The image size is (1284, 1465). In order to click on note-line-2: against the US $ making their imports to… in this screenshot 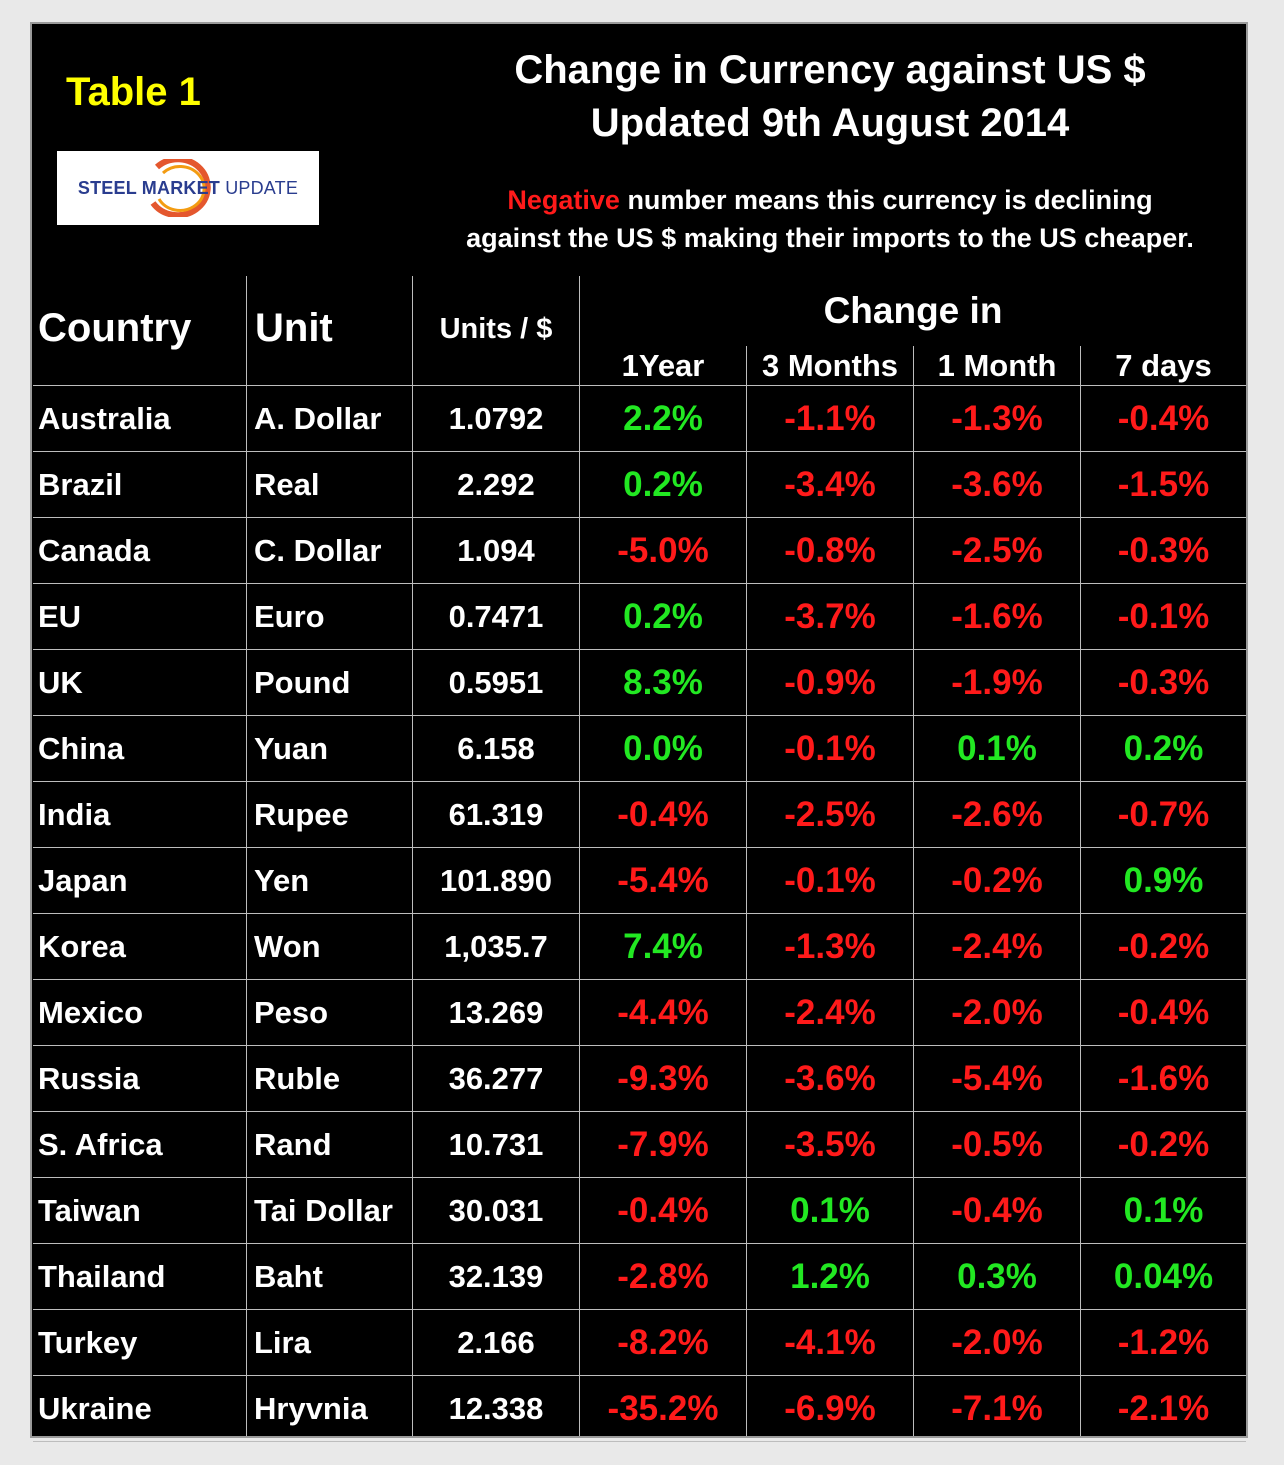, I will do `click(830, 238)`.